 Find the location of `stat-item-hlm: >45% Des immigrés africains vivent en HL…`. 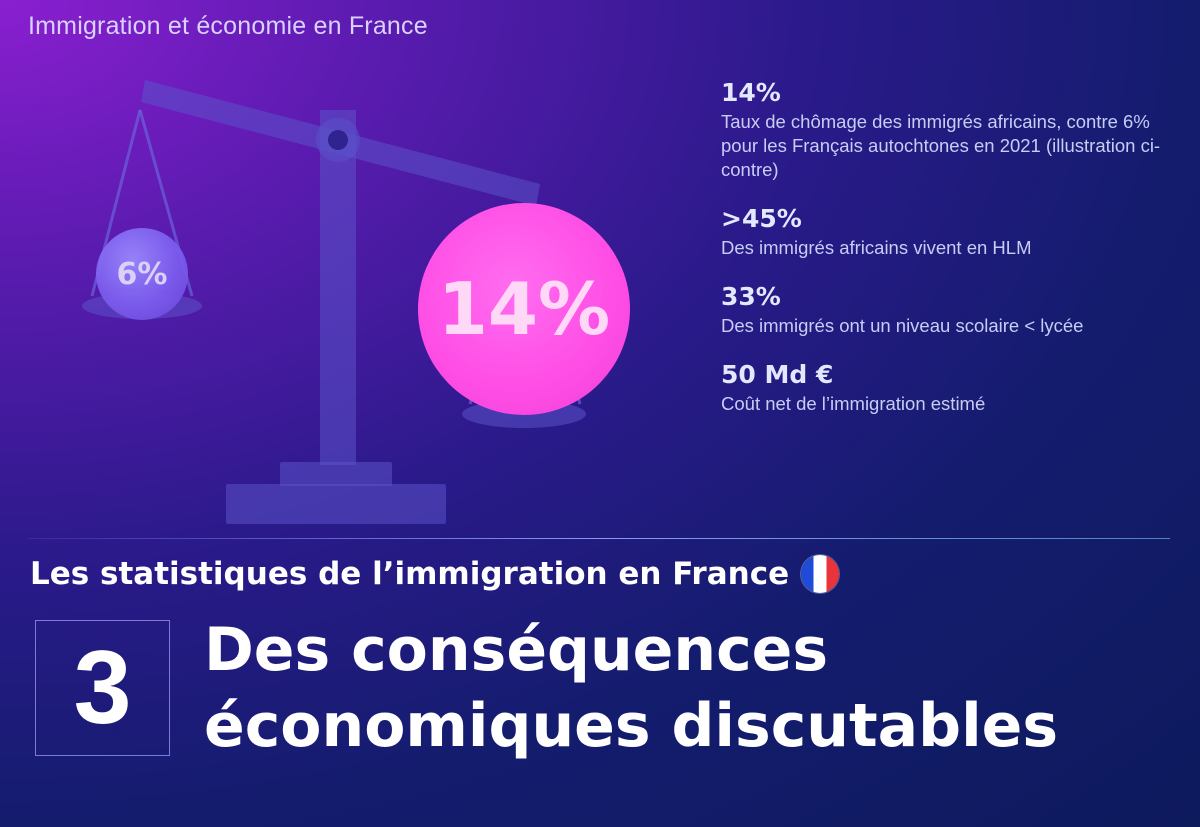

stat-item-hlm: >45% Des immigrés africains vivent en HL… is located at coordinates (946, 231).